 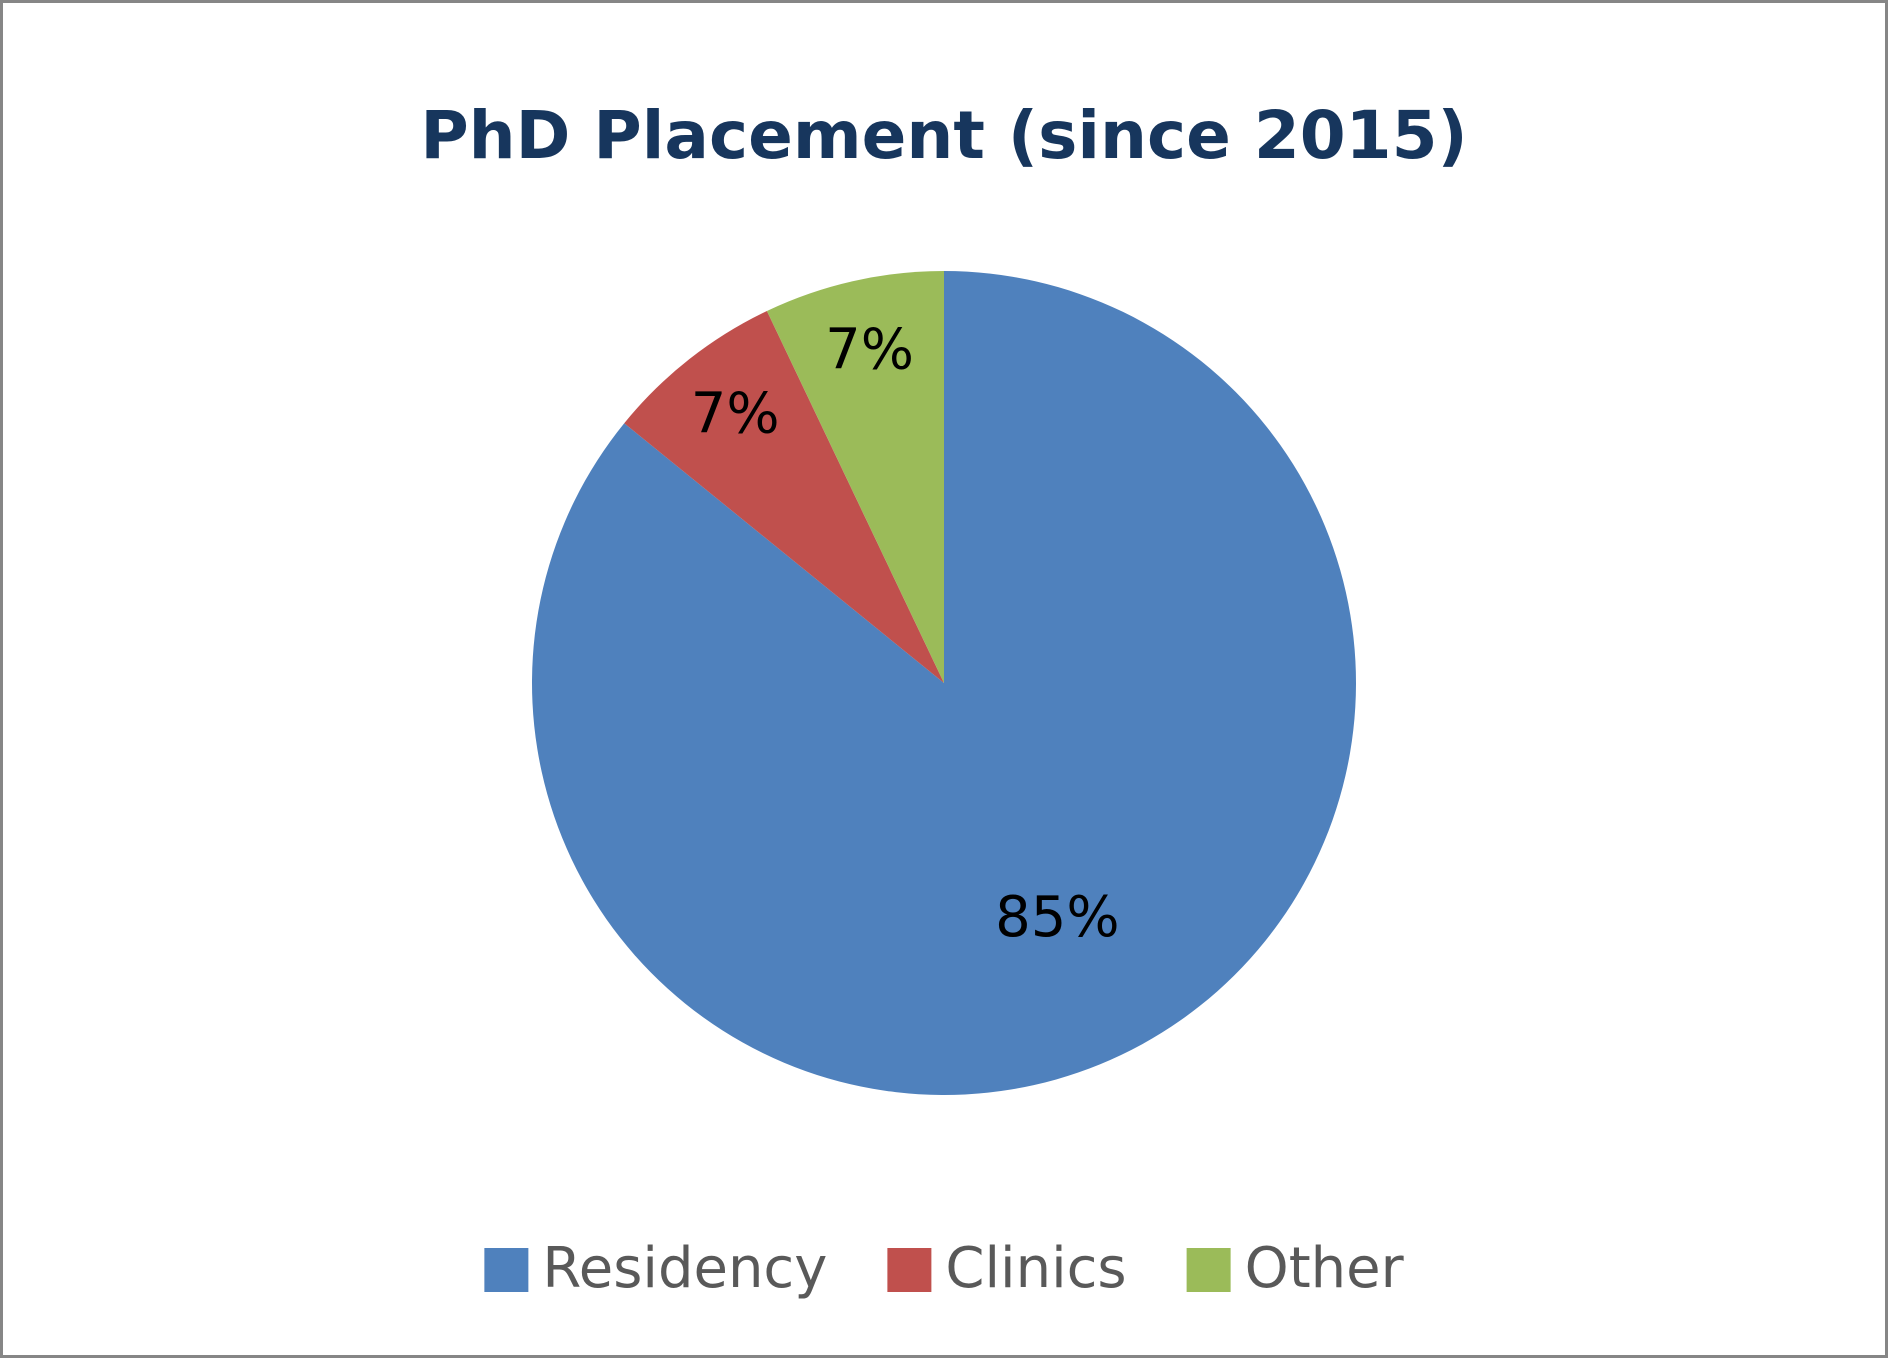 What do you see at coordinates (1057, 917) in the screenshot?
I see `data-label: 85%` at bounding box center [1057, 917].